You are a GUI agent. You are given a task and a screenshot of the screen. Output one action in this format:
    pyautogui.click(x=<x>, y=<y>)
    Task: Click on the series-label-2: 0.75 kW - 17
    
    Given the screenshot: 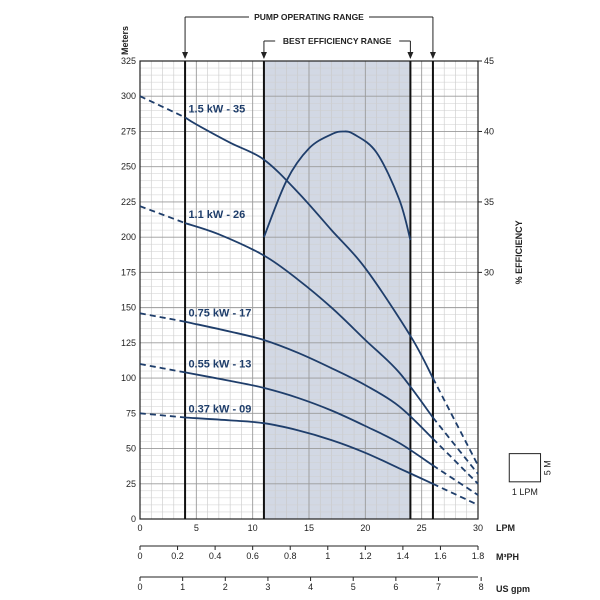 What is the action you would take?
    pyautogui.click(x=219, y=314)
    